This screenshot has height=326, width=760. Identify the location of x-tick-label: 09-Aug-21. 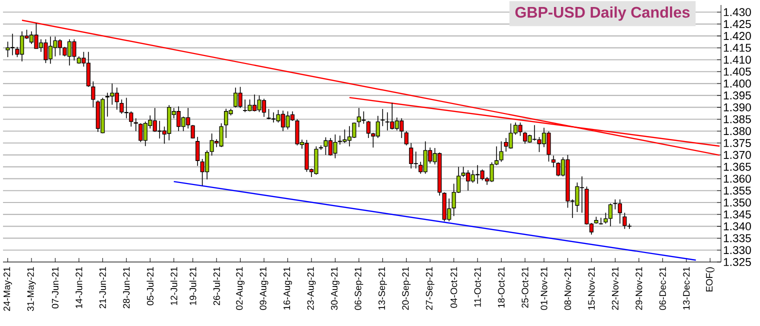
(264, 288).